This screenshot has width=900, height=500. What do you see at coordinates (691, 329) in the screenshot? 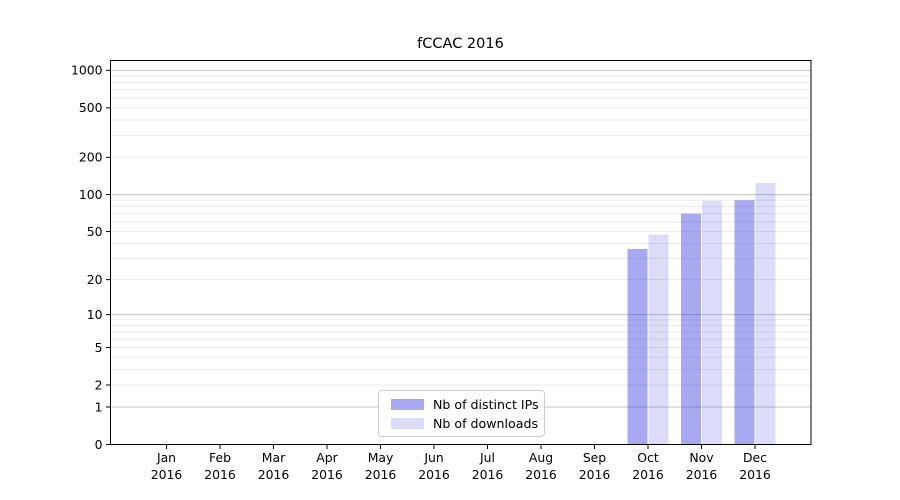
I see `bar-distinct-ips-nov` at bounding box center [691, 329].